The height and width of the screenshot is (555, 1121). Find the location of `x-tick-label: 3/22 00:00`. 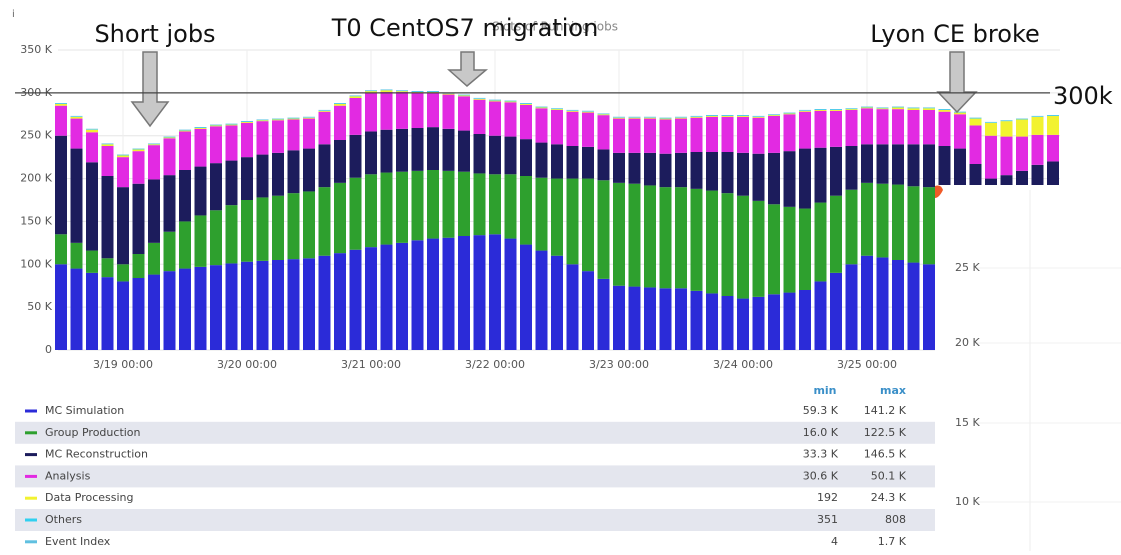

x-tick-label: 3/22 00:00 is located at coordinates (495, 364).